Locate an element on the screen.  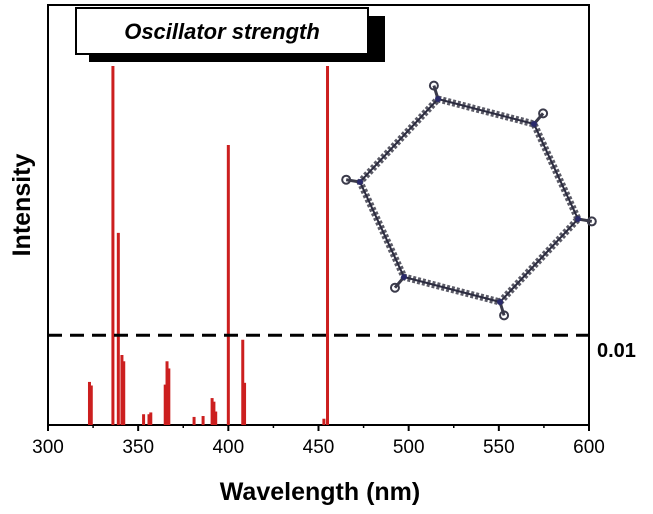
x-ticks-layer: 300 350 400 450 500 550 600 is located at coordinates (318, 441).